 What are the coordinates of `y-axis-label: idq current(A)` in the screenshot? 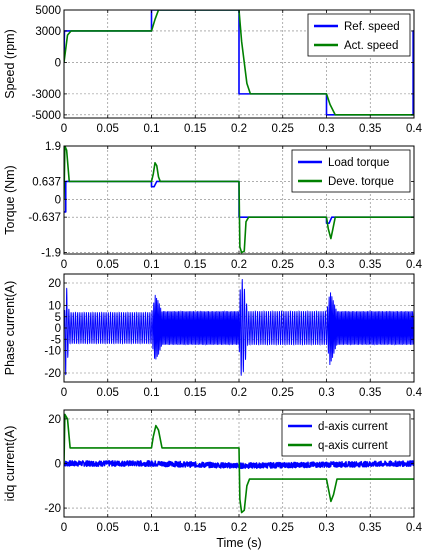 It's located at (10, 464).